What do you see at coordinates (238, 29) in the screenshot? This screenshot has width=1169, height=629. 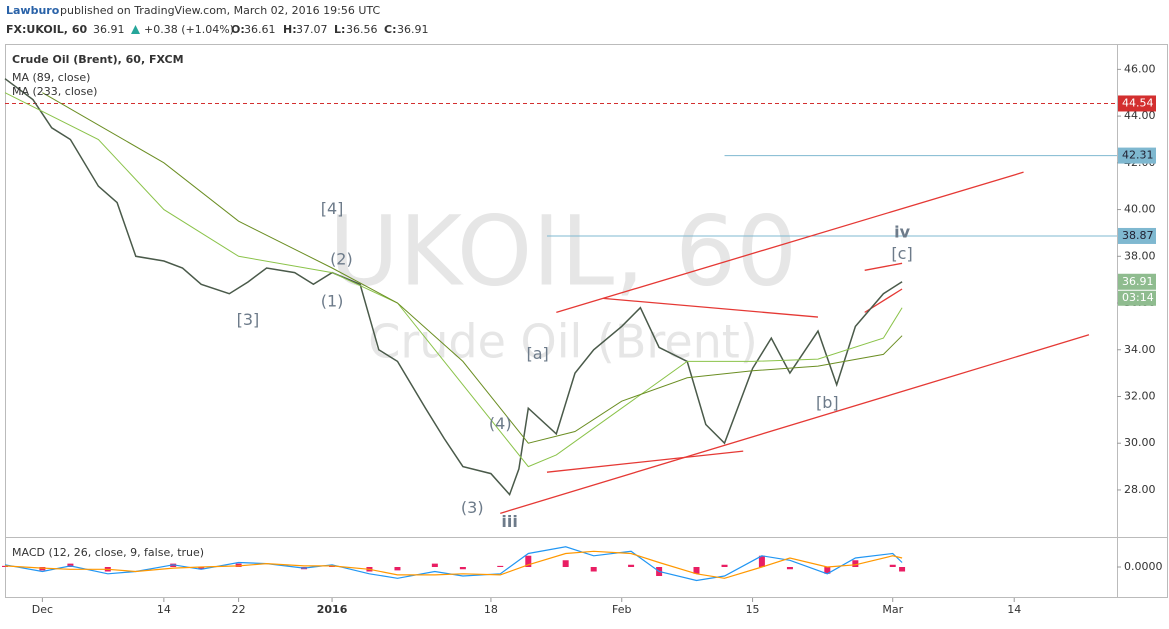 I see `o-label: O:` at bounding box center [238, 29].